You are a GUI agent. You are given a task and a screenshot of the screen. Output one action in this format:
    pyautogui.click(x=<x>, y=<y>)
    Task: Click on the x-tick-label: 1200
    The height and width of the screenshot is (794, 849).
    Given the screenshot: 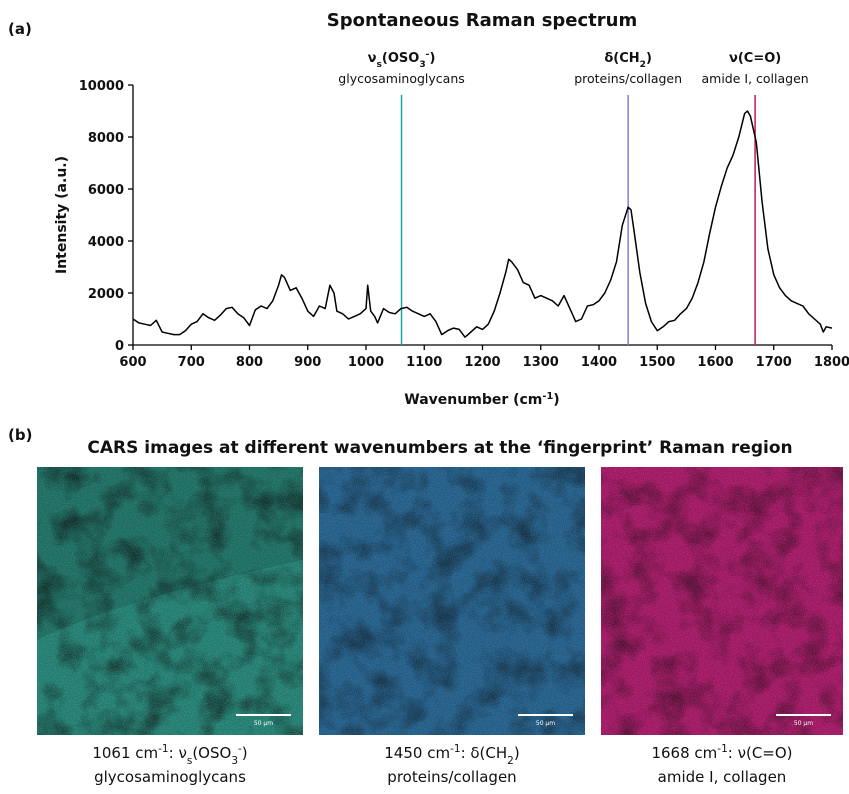 What is the action you would take?
    pyautogui.click(x=482, y=362)
    